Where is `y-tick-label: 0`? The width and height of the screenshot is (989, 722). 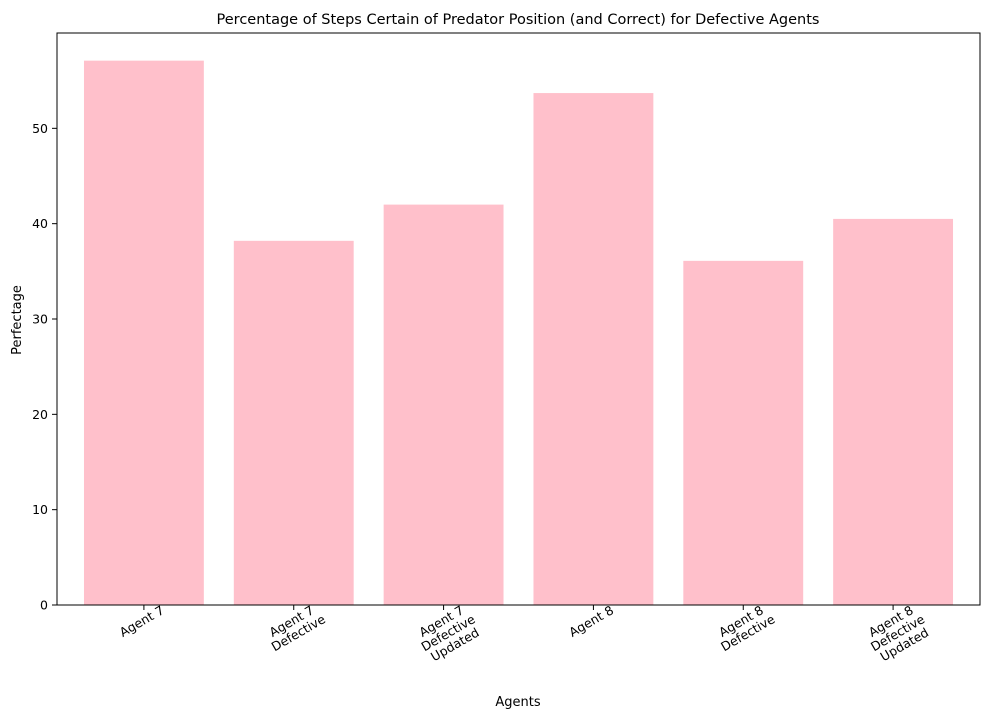
y-tick-label: 0 is located at coordinates (44, 605).